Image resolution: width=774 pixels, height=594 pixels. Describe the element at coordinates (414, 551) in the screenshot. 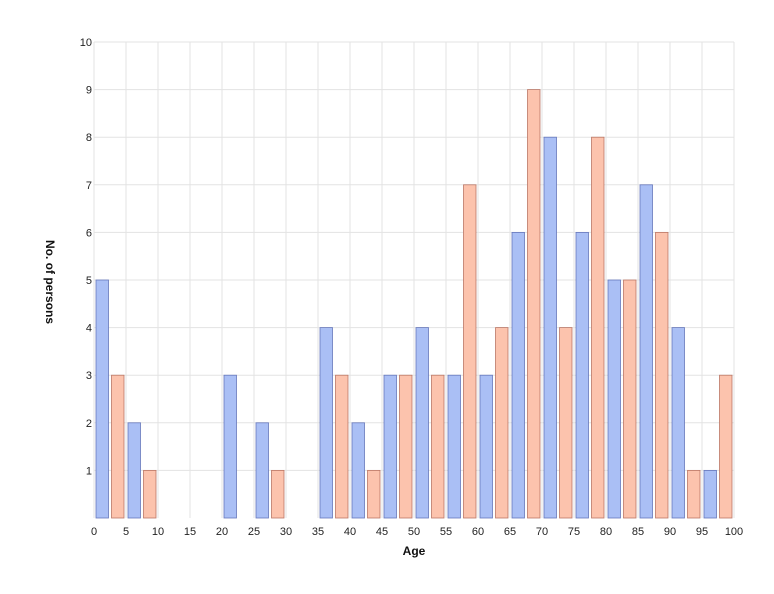

I see `x-axis-title: Age` at that location.